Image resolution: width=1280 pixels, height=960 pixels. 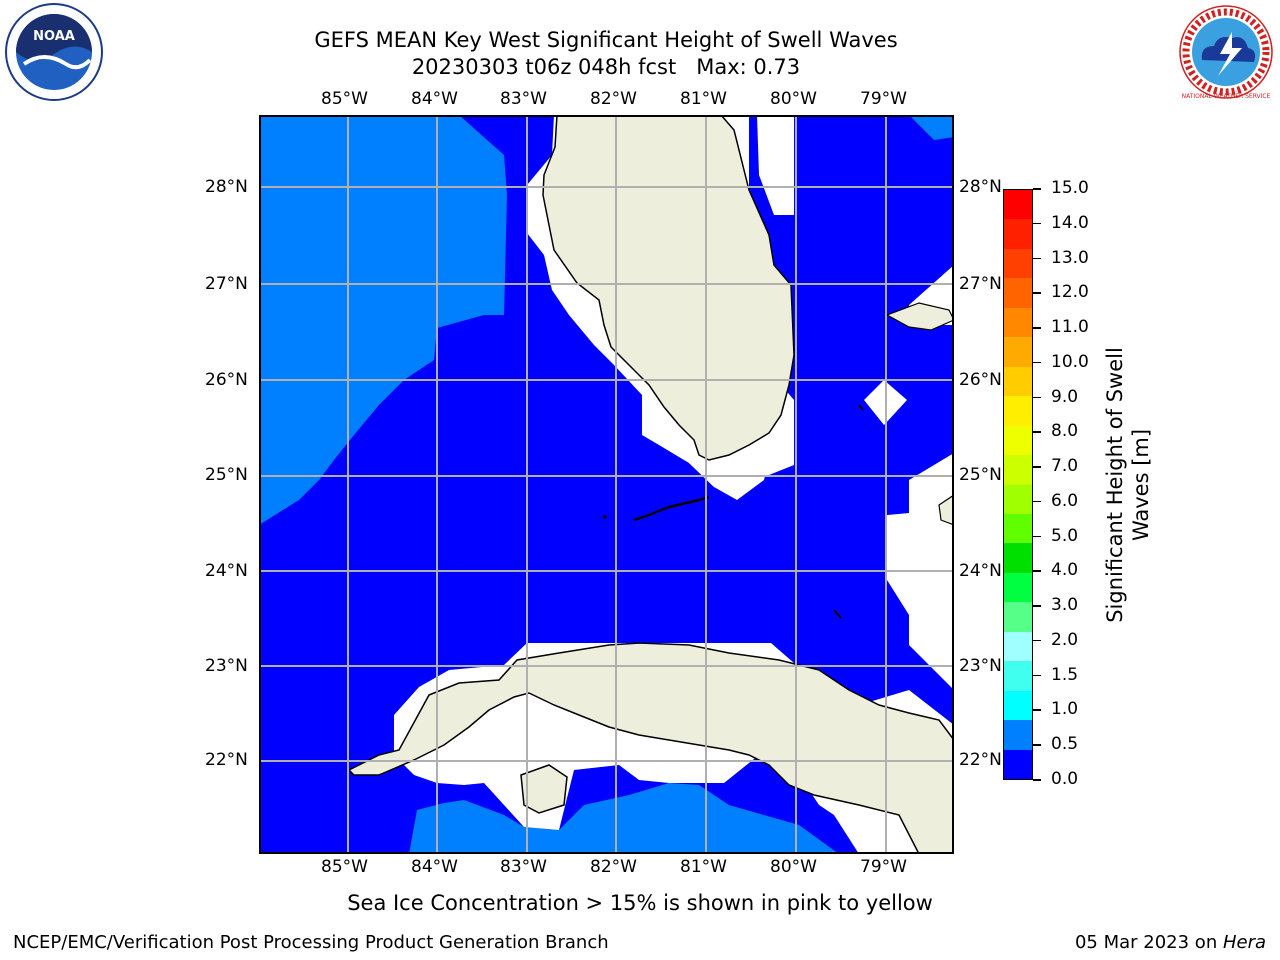 I want to click on colorbar-tick-label: 13.0, so click(x=1070, y=257).